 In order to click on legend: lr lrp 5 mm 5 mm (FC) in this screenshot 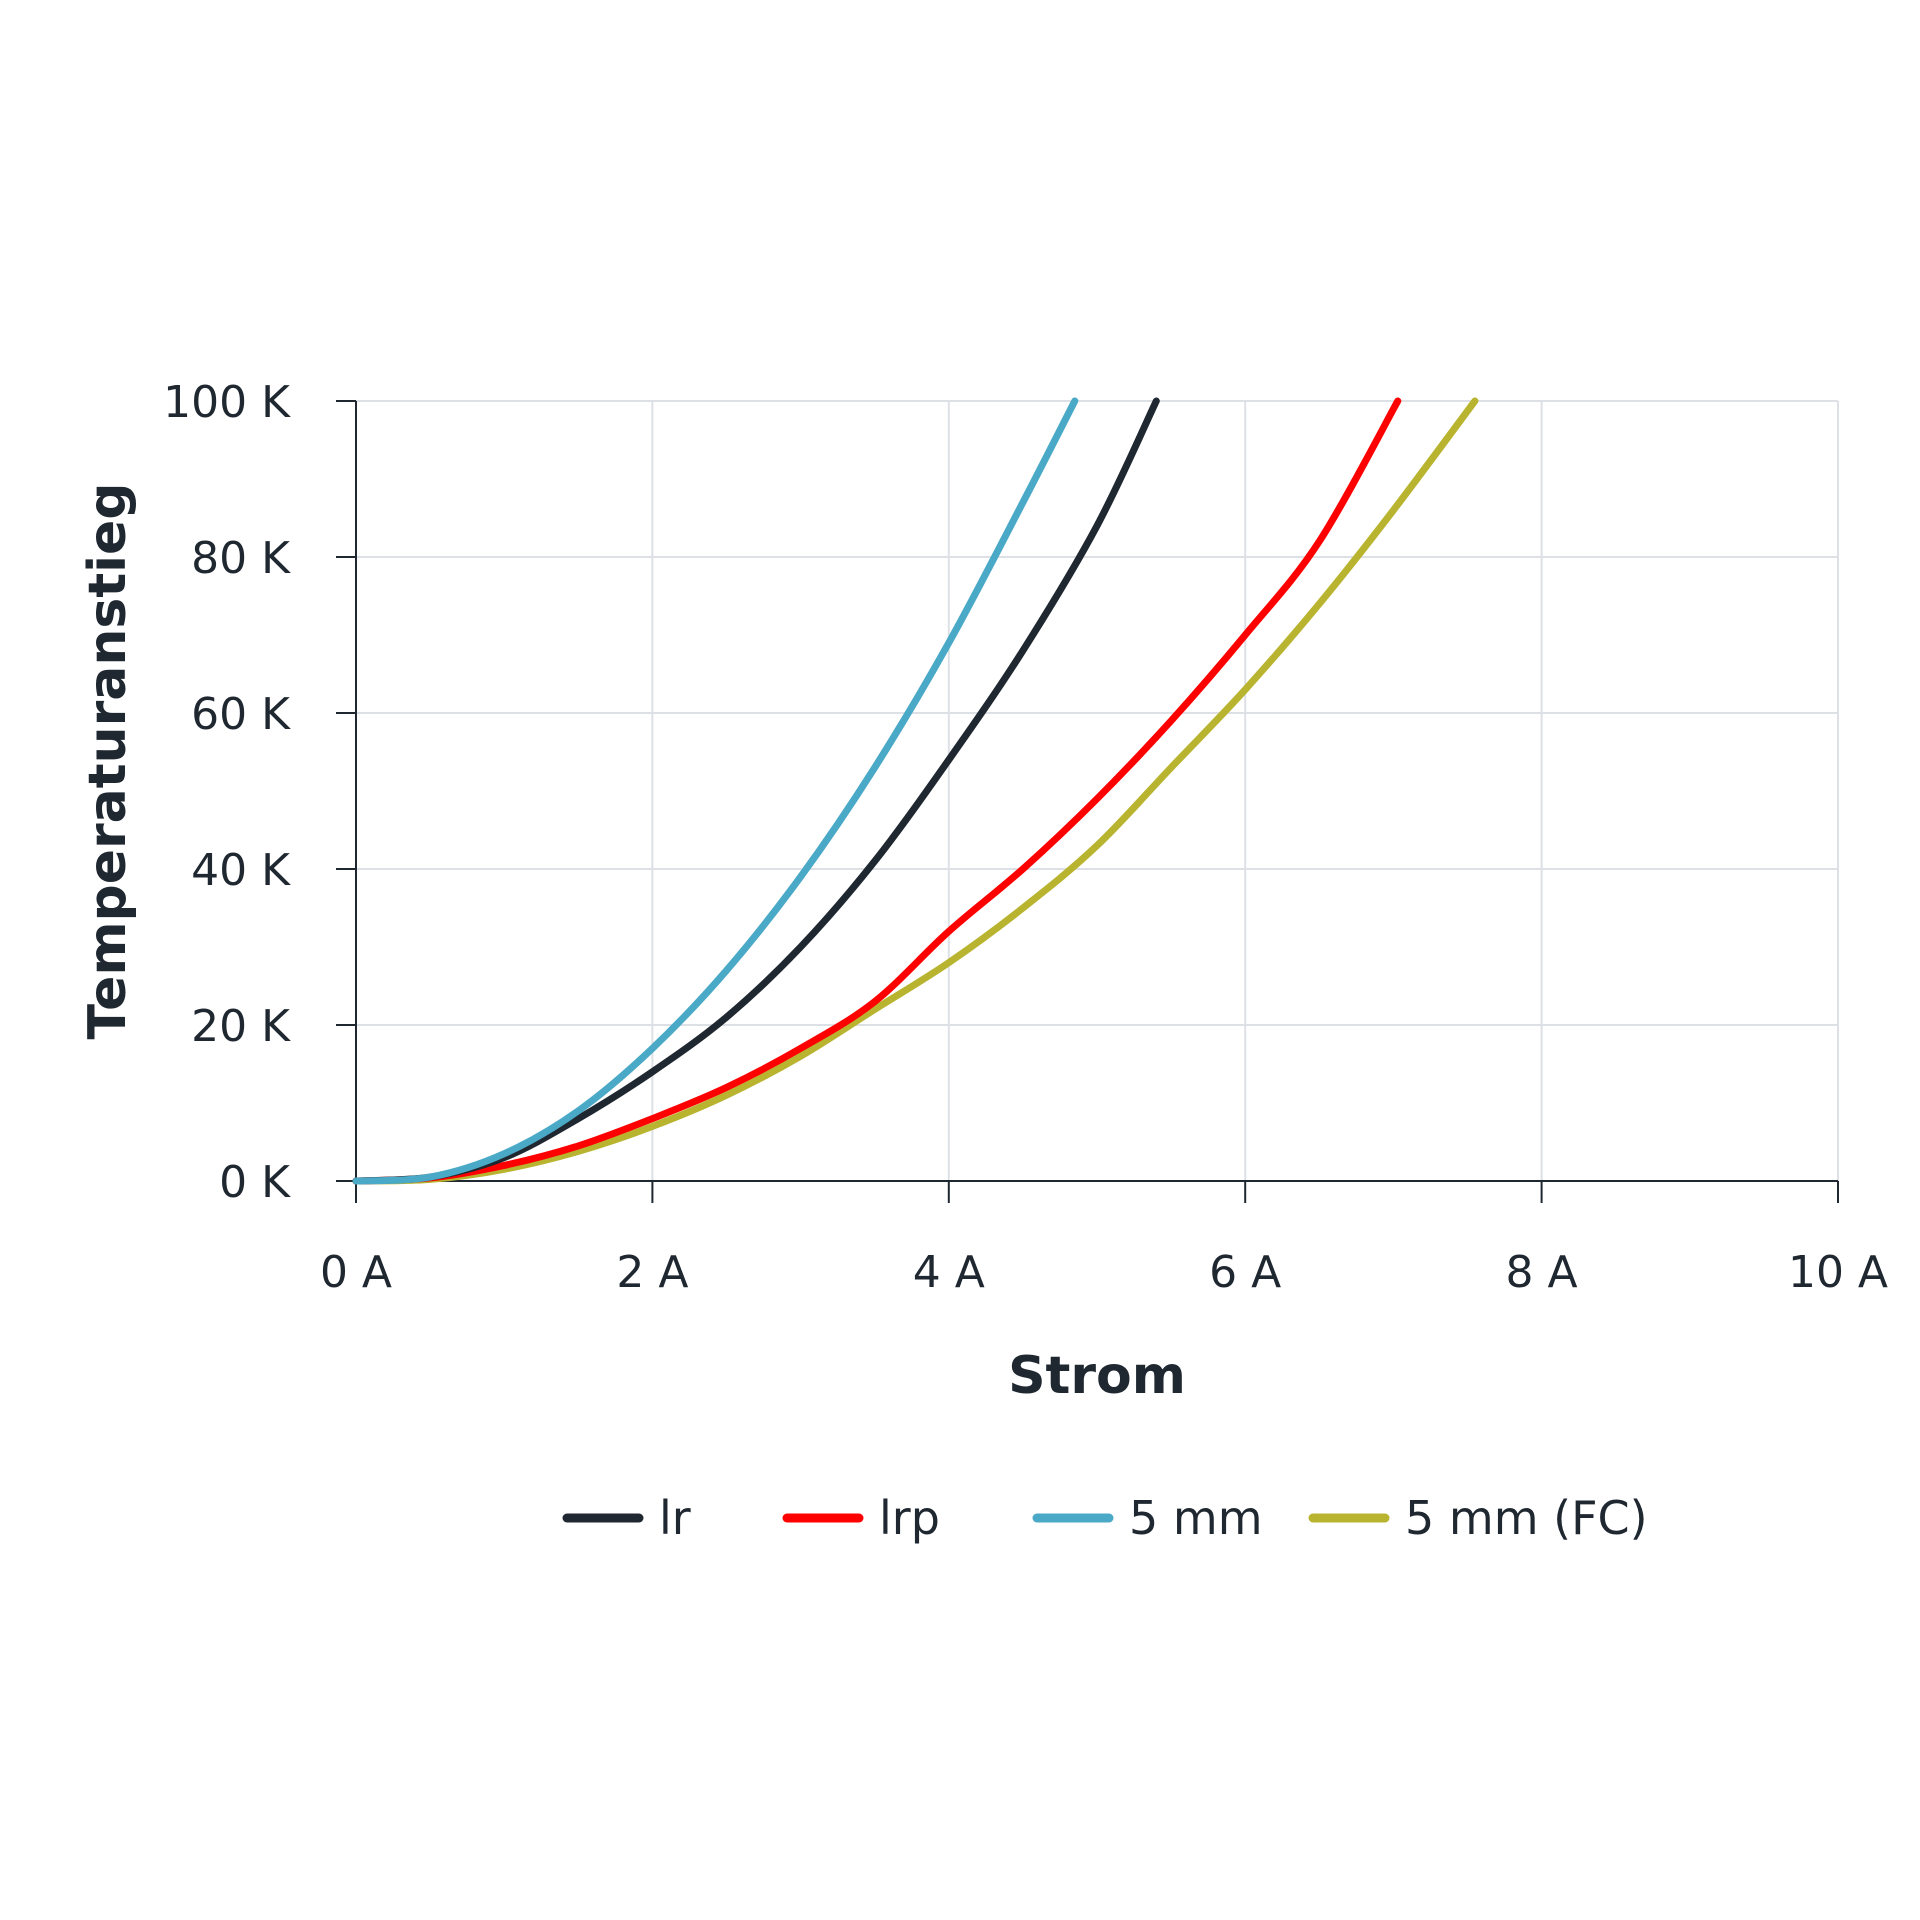, I will do `click(1105, 1518)`.